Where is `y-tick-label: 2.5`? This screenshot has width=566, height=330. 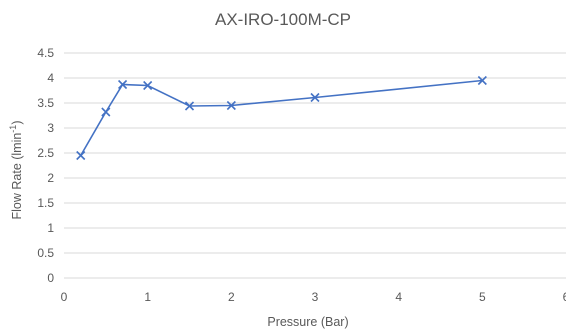 y-tick-label: 2.5 is located at coordinates (45, 153).